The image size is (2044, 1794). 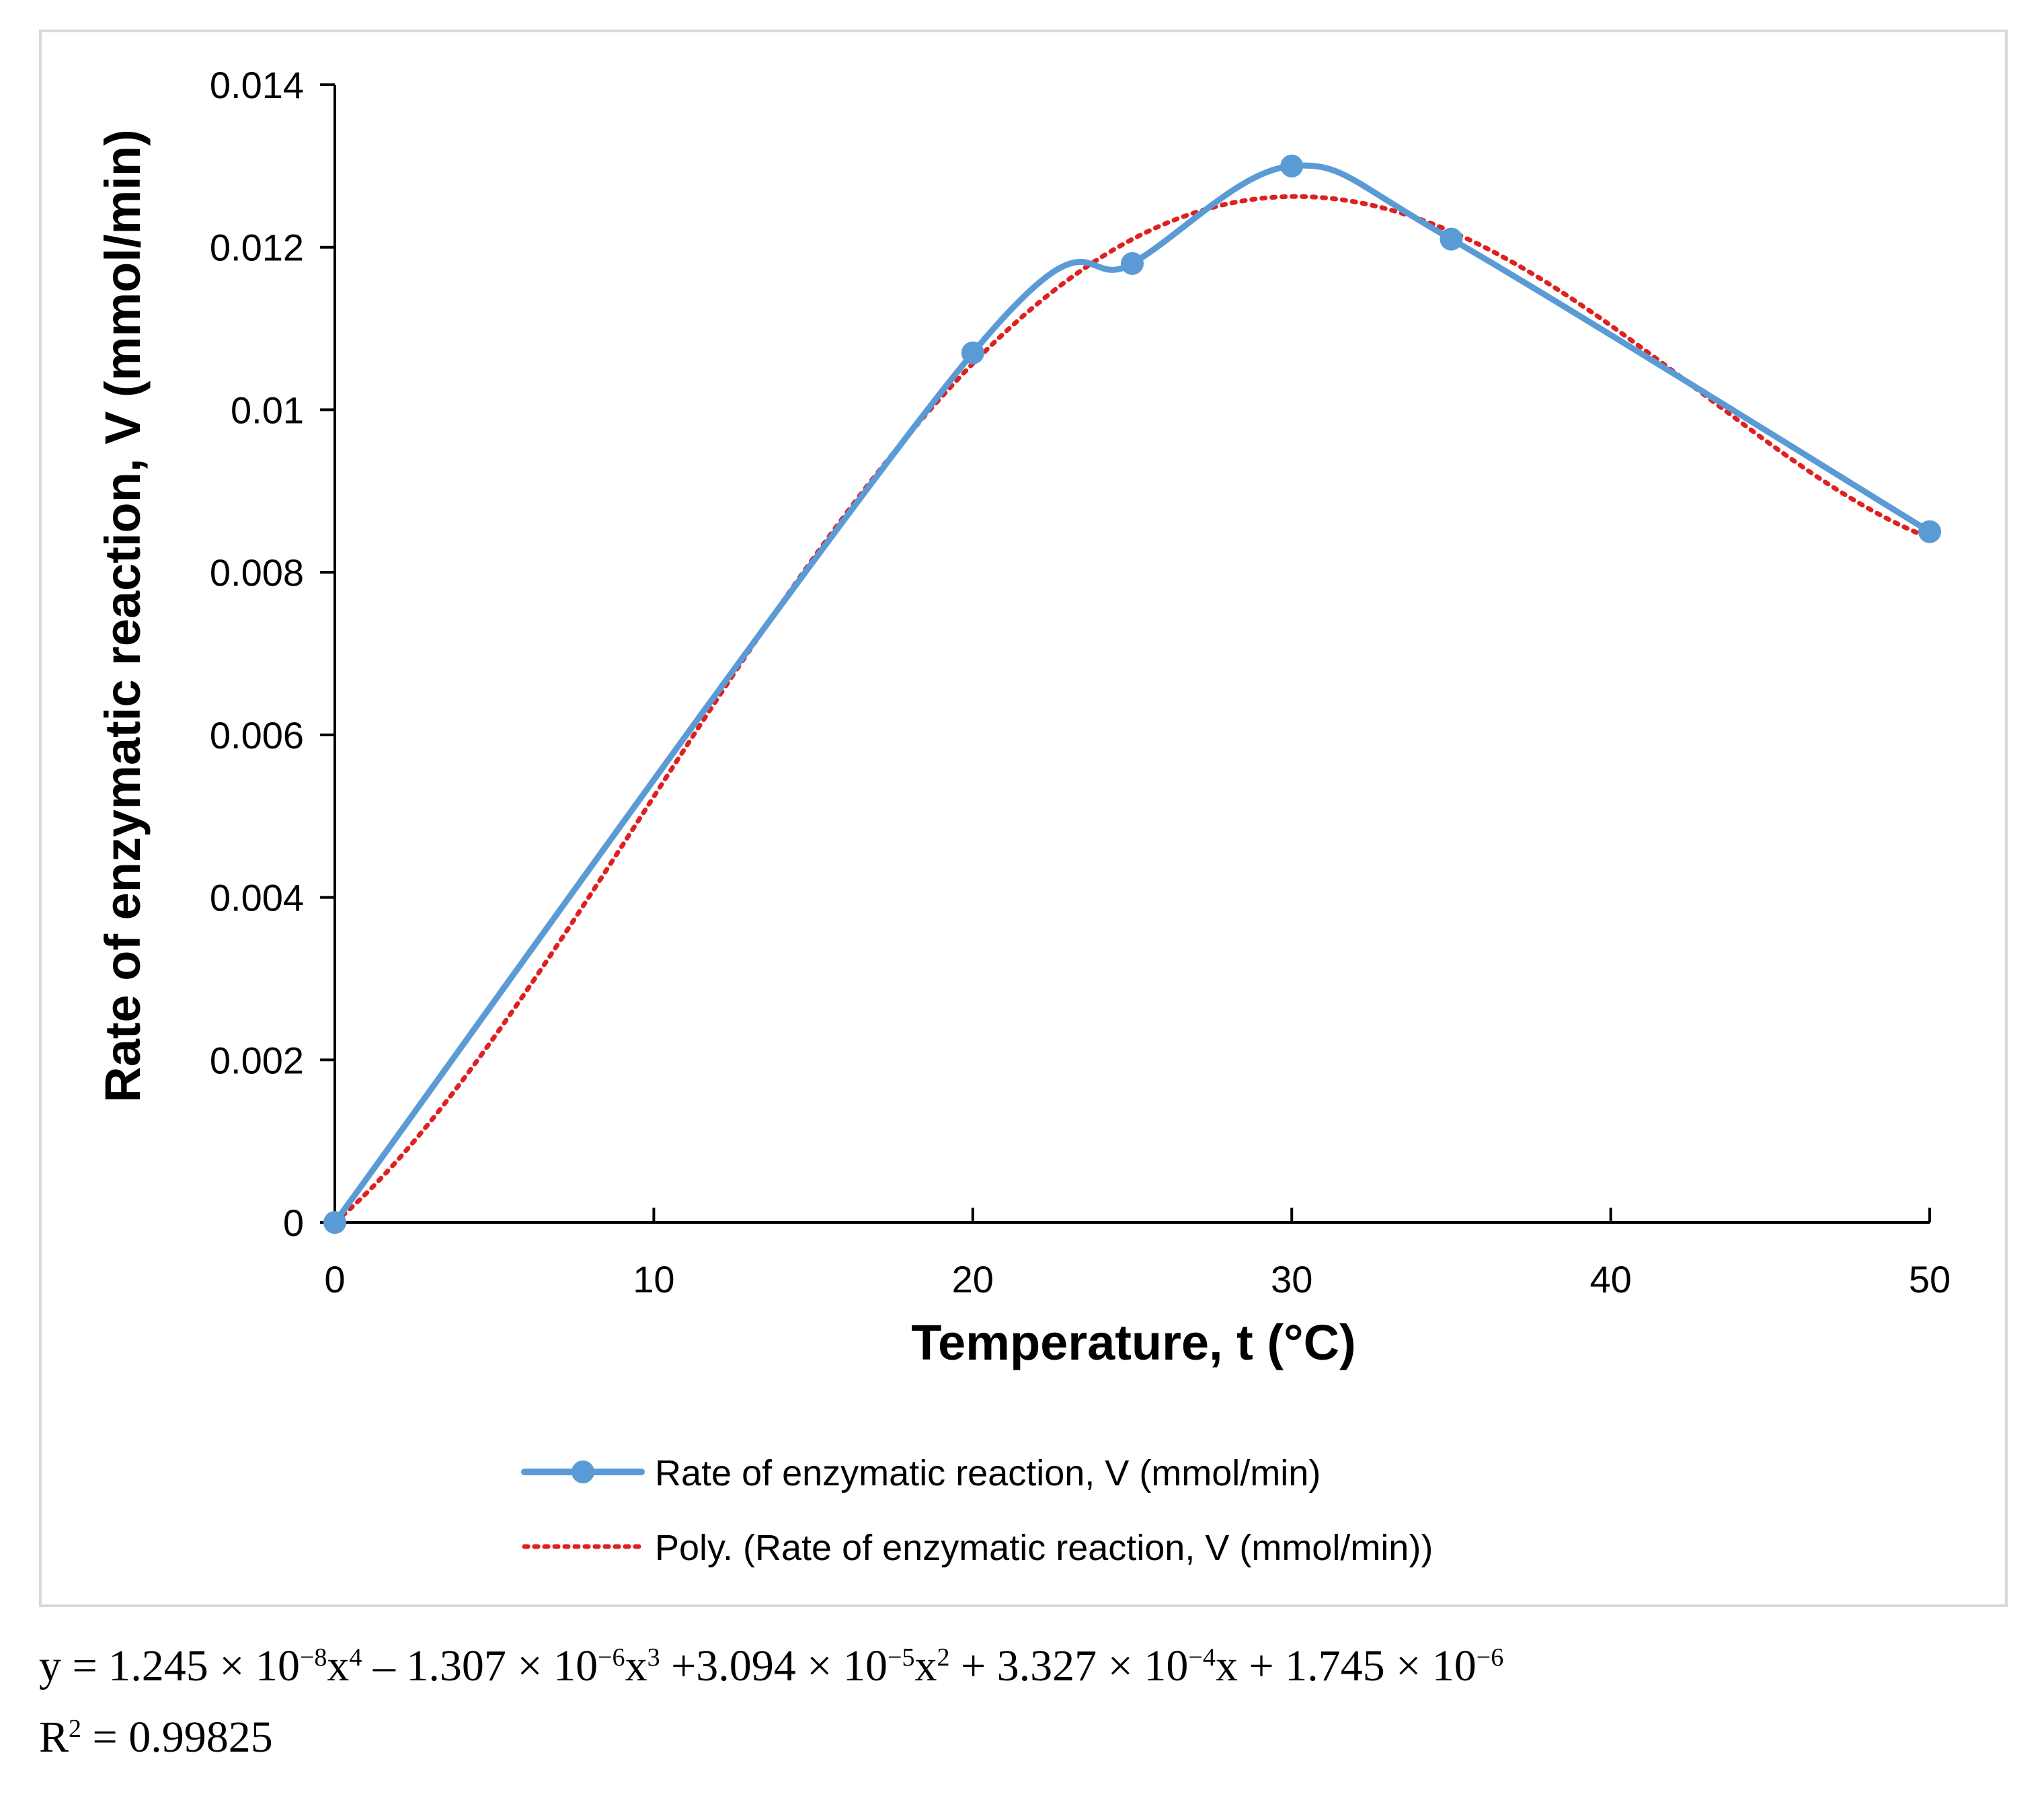 I want to click on x-tick-label: 30, so click(x=1291, y=1279).